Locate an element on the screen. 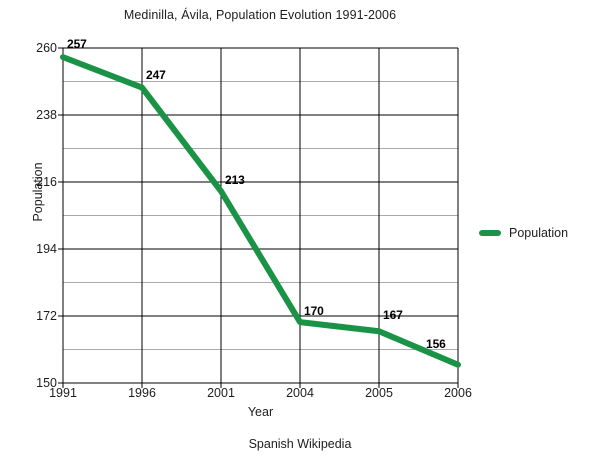 This screenshot has height=463, width=600. x-axis-tick-label: 1996 is located at coordinates (142, 393).